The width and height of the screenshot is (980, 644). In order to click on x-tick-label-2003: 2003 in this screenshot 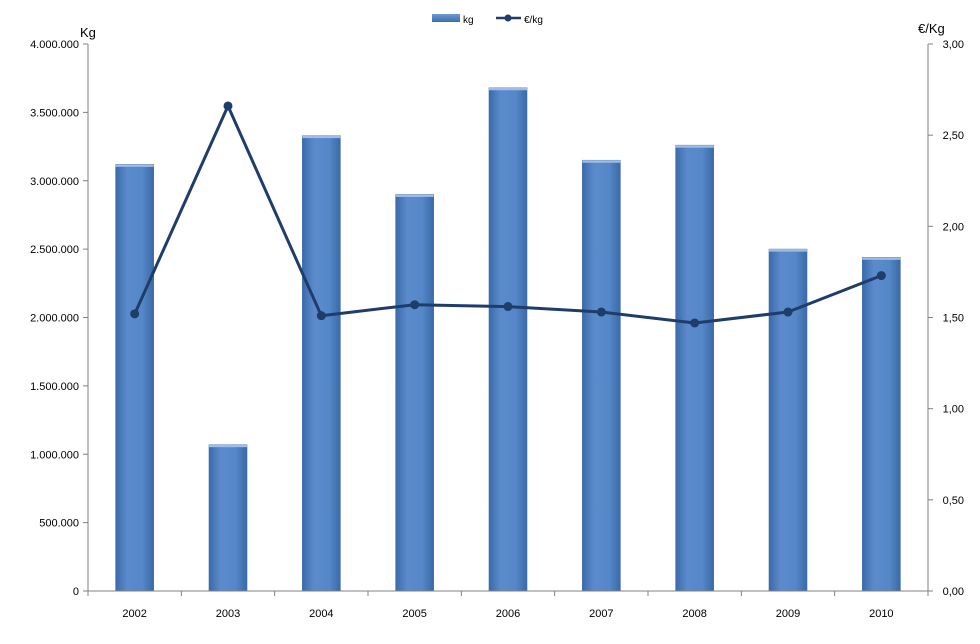, I will do `click(228, 614)`.